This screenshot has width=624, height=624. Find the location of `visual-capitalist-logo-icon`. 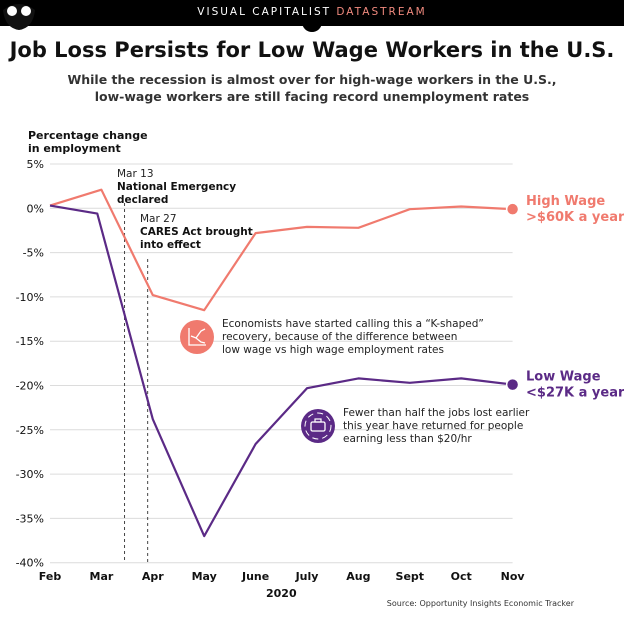

visual-capitalist-logo-icon is located at coordinates (19, 17).